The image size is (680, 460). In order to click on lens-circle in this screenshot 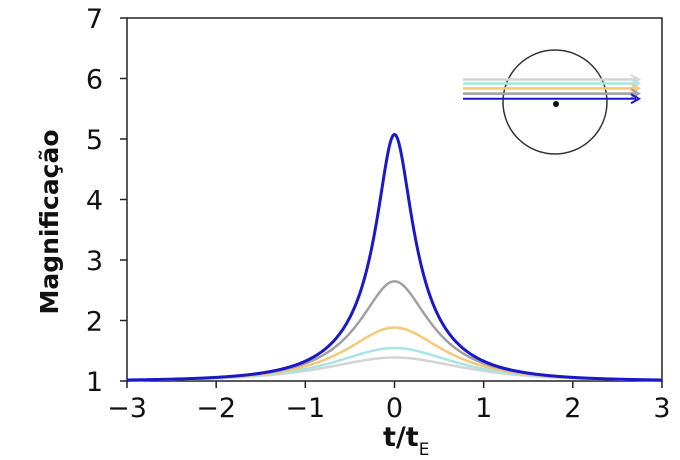, I will do `click(555, 102)`.